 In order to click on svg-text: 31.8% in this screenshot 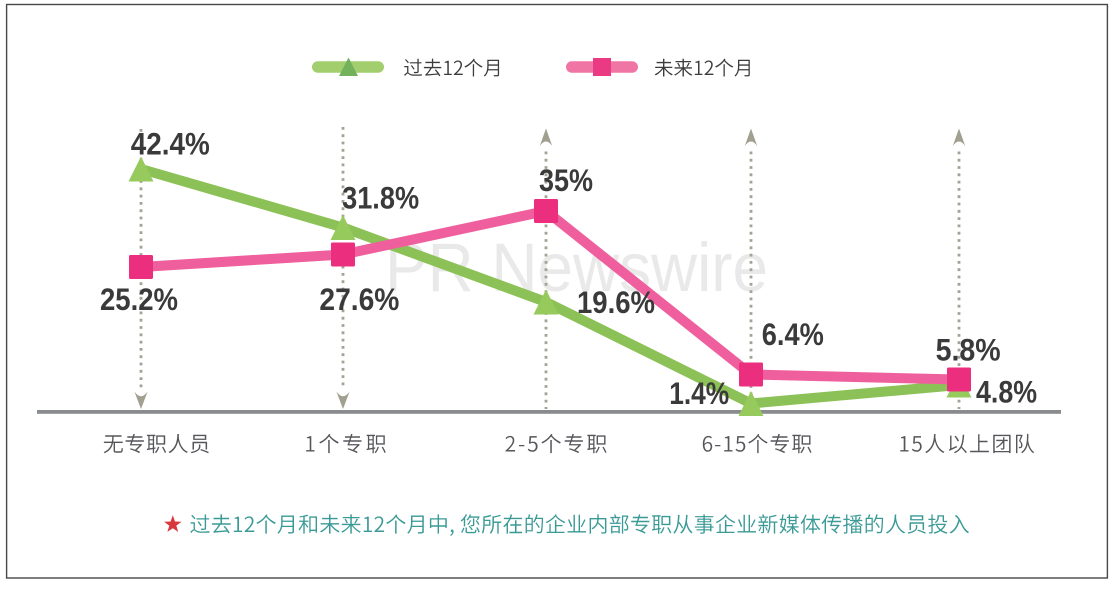, I will do `click(380, 198)`.